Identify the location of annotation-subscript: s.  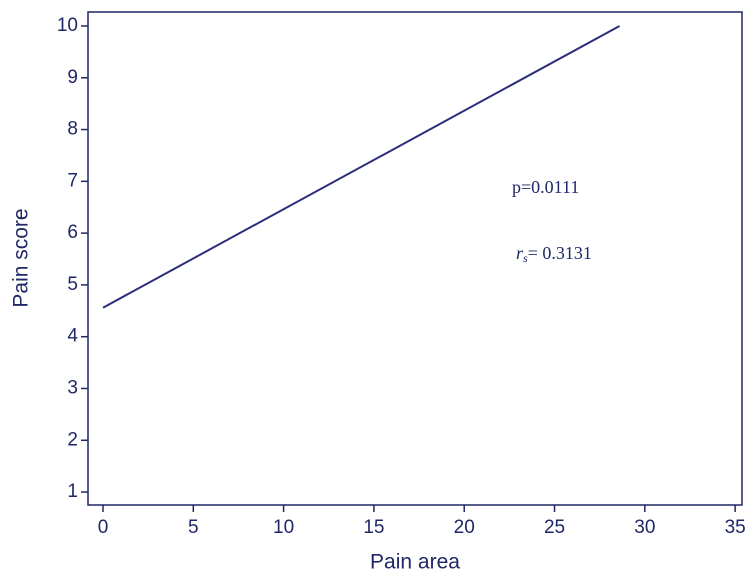
(525, 258).